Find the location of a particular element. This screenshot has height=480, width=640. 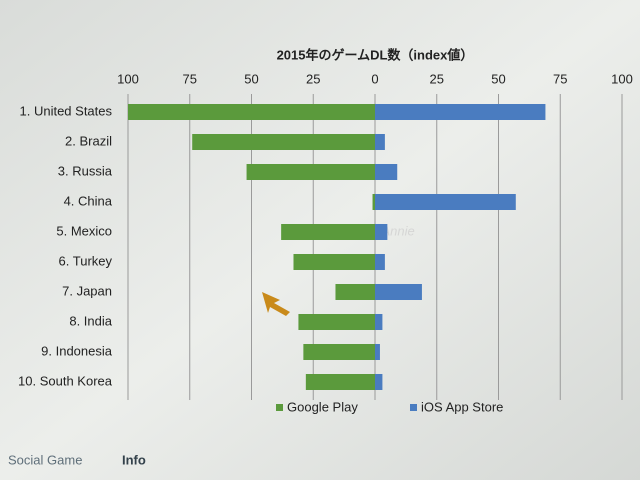

category-label: 8. India is located at coordinates (90, 320).